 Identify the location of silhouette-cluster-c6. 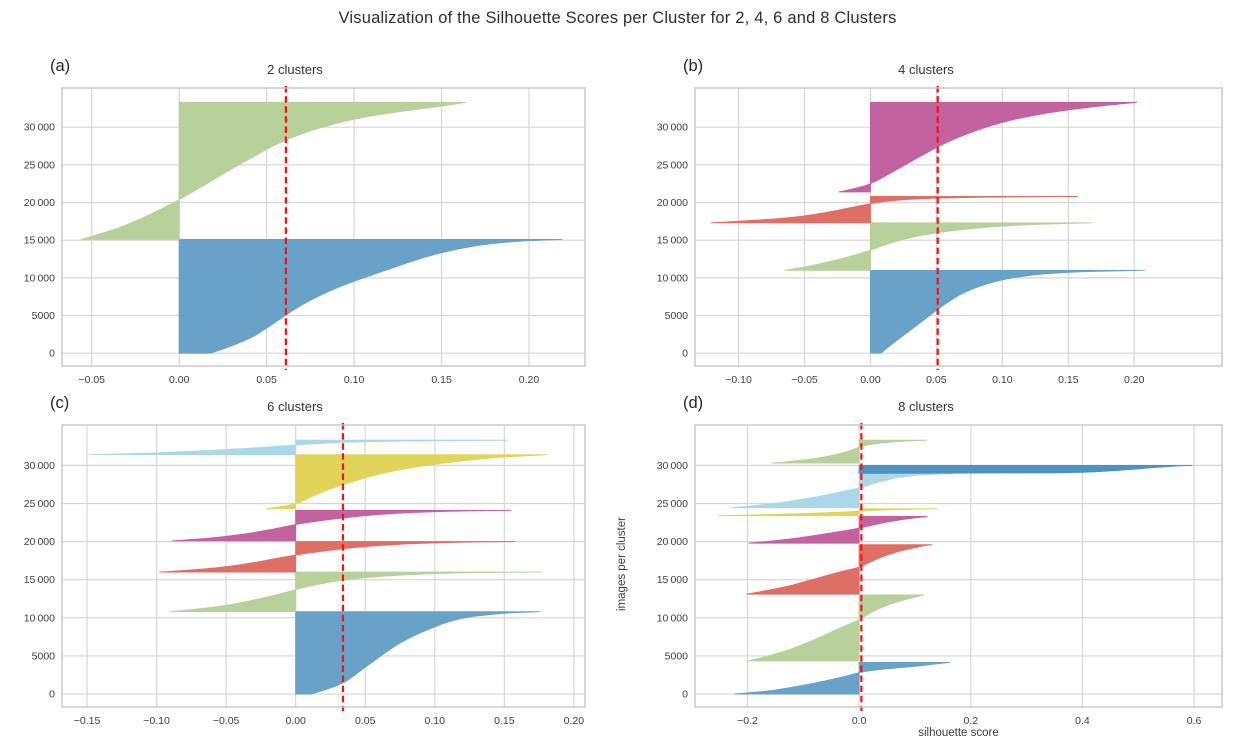
(298, 447).